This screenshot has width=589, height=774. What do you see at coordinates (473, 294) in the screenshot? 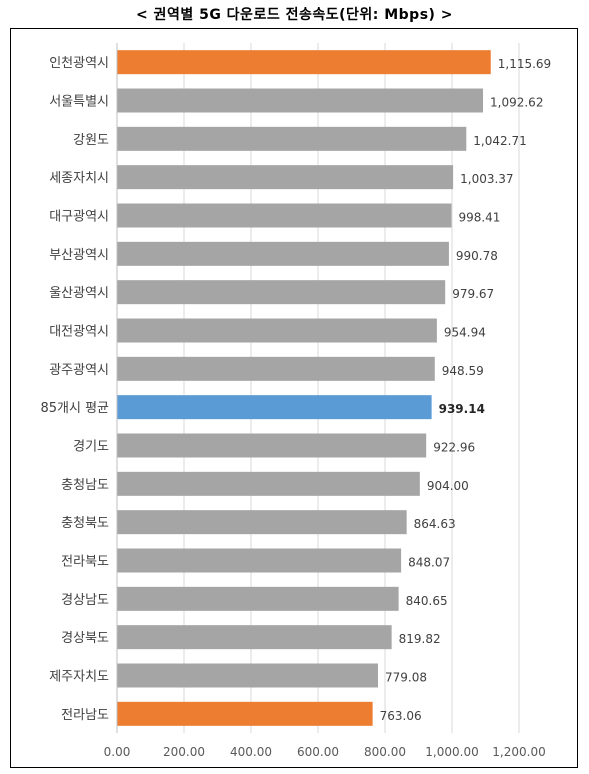
I see `data-label: 979.67` at bounding box center [473, 294].